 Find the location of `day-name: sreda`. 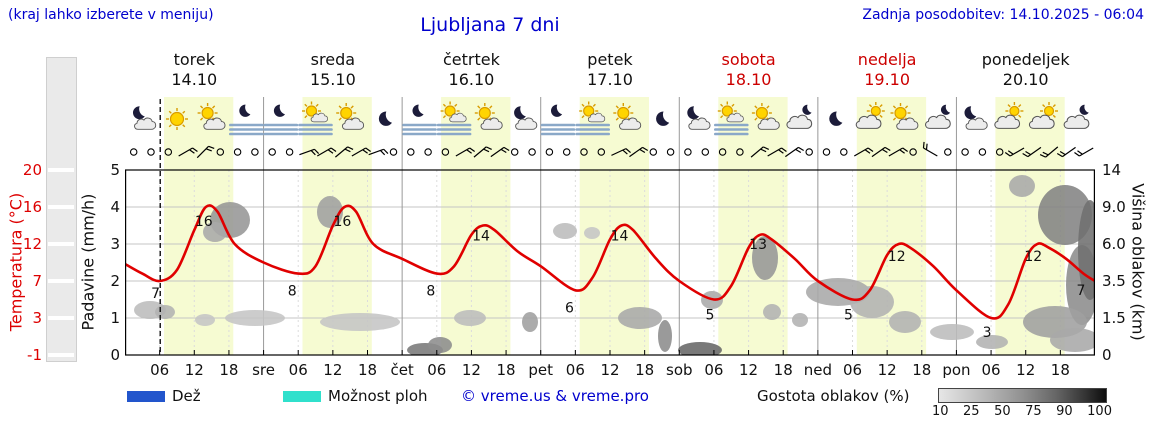

day-name: sreda is located at coordinates (333, 59).